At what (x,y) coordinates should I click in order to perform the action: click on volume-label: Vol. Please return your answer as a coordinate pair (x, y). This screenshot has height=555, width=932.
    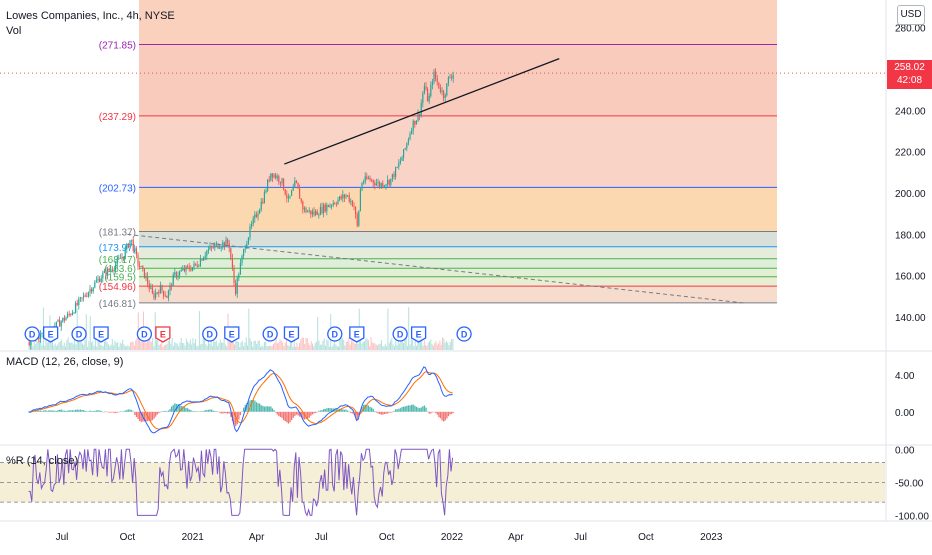
    Looking at the image, I should click on (14, 31).